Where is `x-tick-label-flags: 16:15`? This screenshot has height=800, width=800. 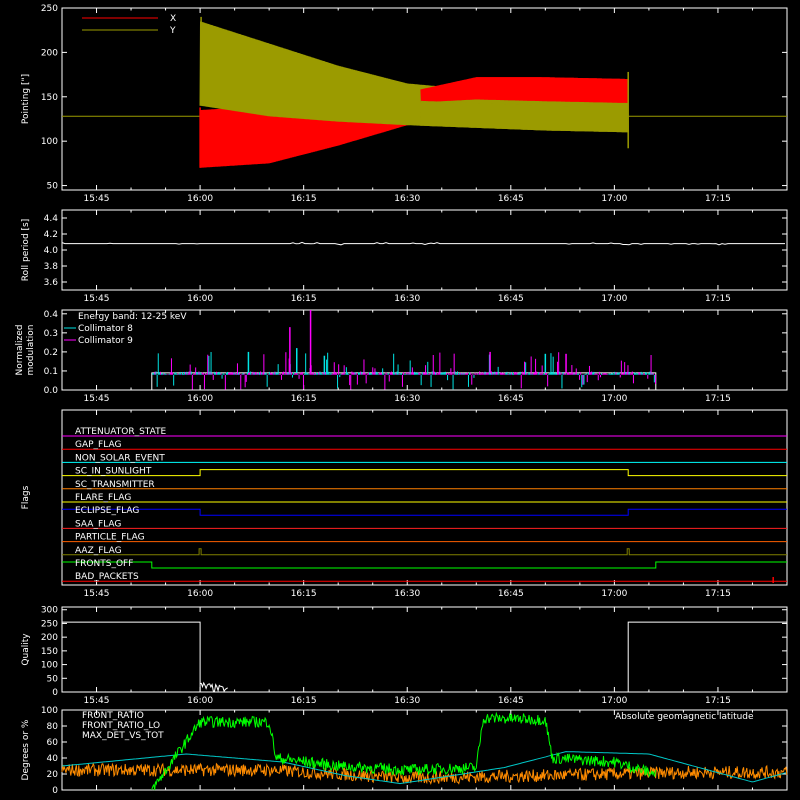
x-tick-label-flags: 16:15 is located at coordinates (304, 594).